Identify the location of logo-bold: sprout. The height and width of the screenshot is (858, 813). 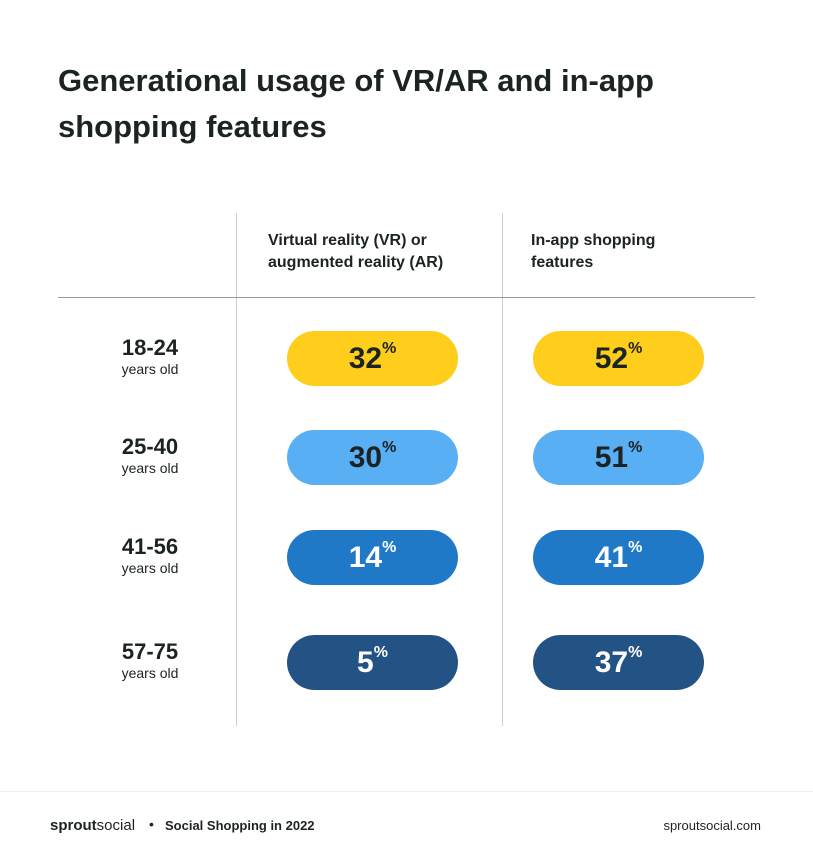
(73, 825).